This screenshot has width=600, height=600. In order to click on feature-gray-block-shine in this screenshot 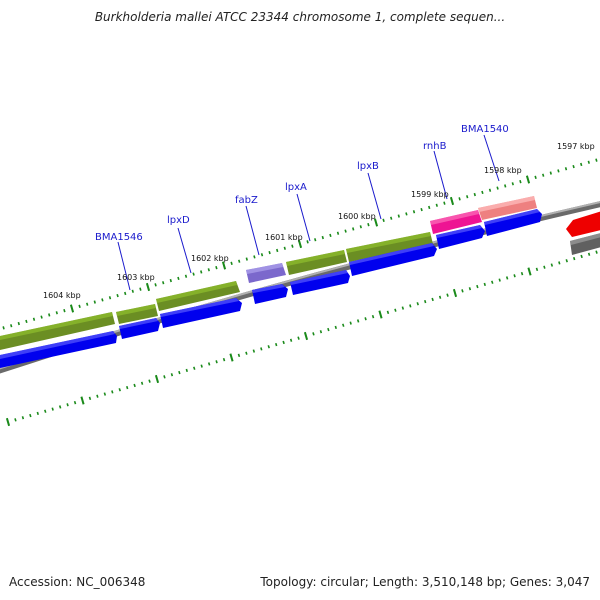, I will do `click(585, 239)`.